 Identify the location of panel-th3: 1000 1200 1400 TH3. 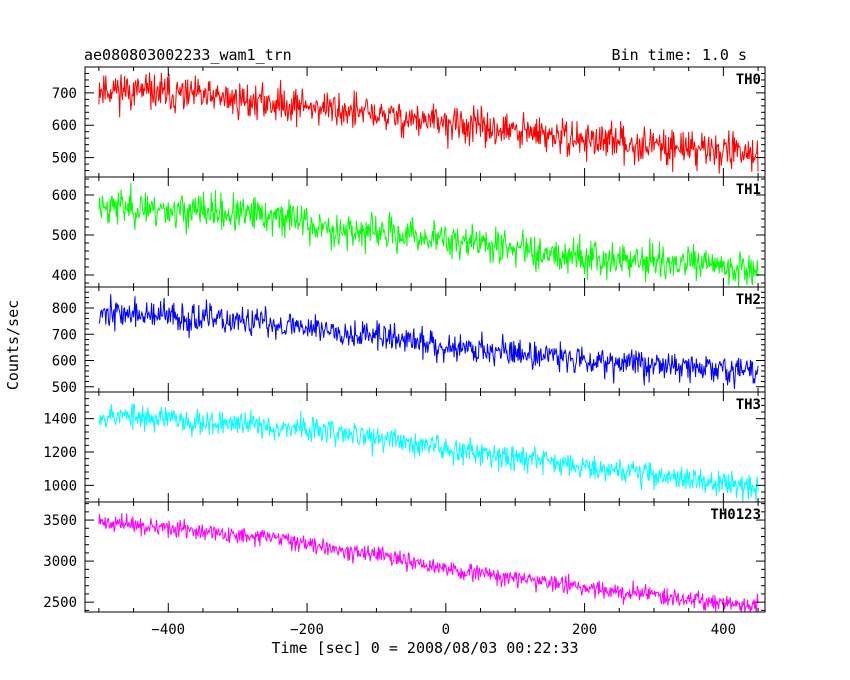
(404, 447).